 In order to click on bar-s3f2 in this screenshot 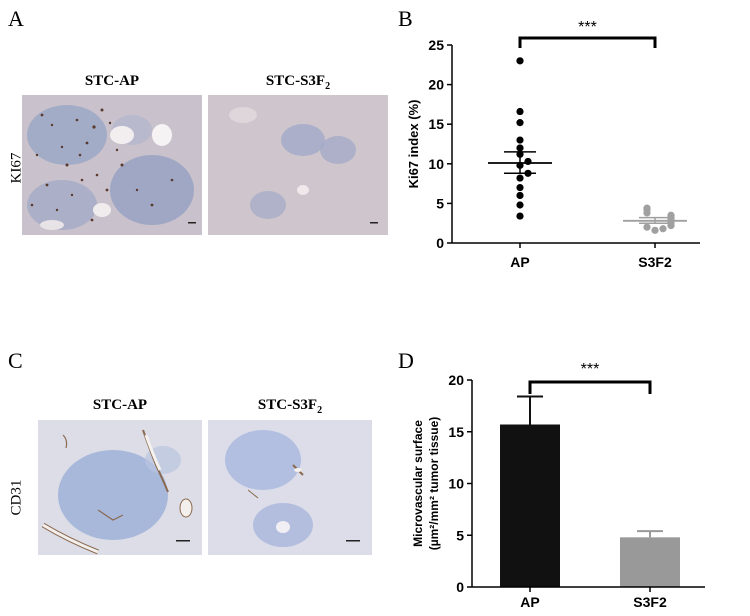, I will do `click(650, 562)`.